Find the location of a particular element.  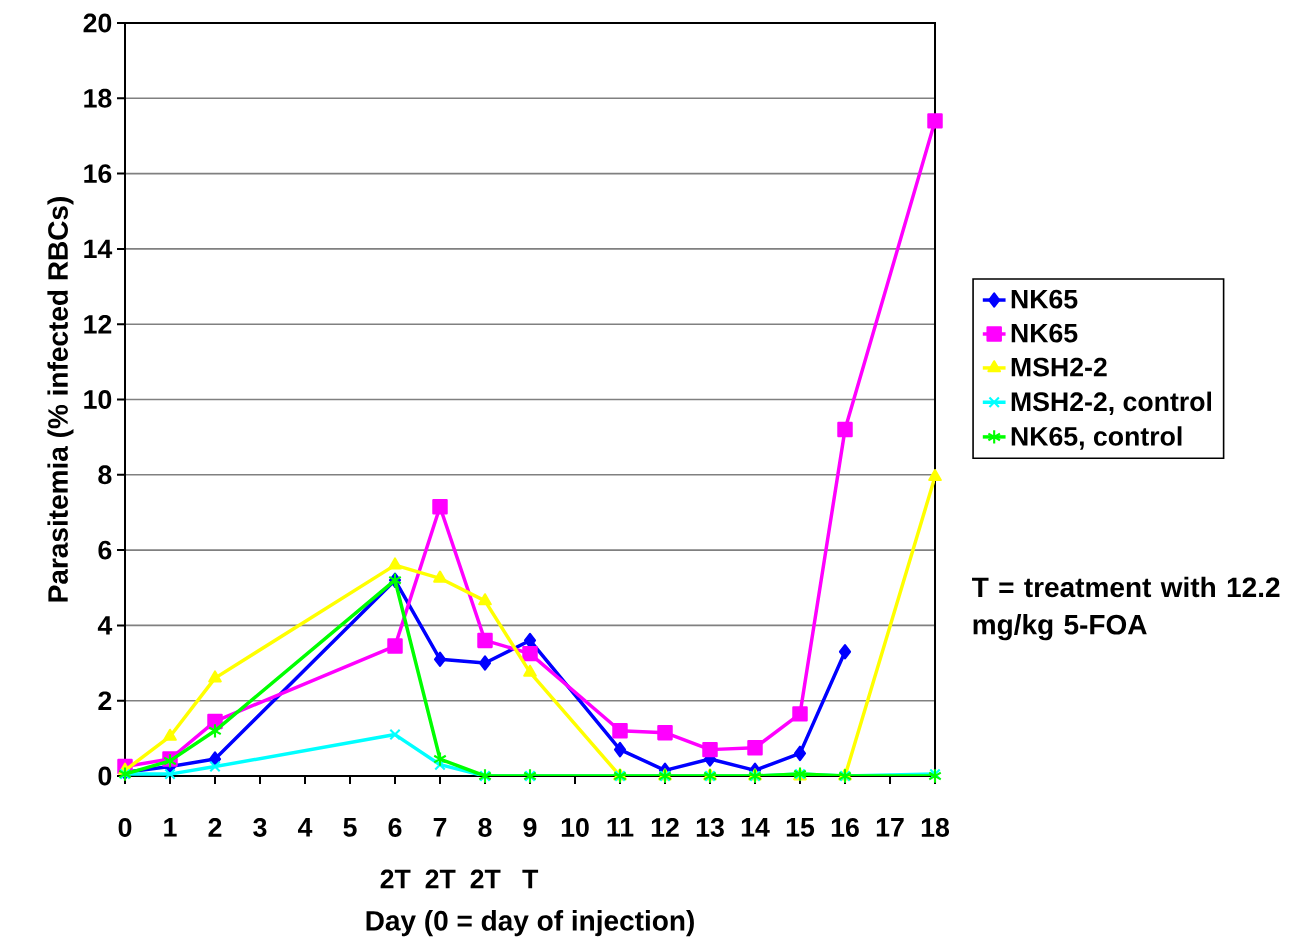

x-tick-label: 0 is located at coordinates (125, 827).